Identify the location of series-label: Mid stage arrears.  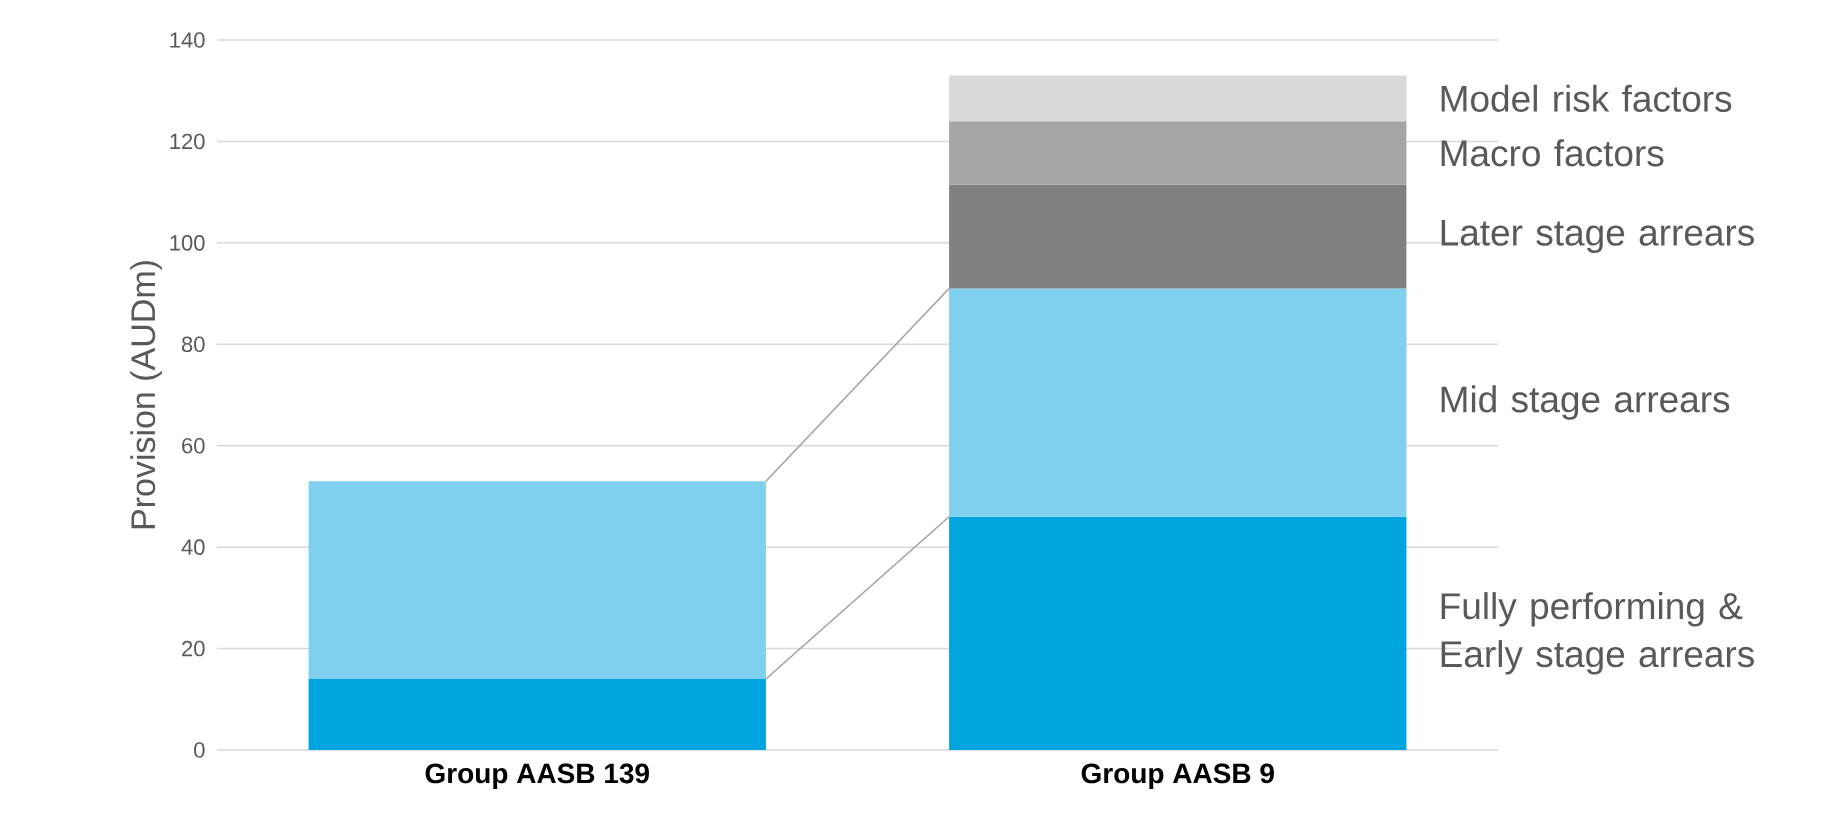
(1585, 402).